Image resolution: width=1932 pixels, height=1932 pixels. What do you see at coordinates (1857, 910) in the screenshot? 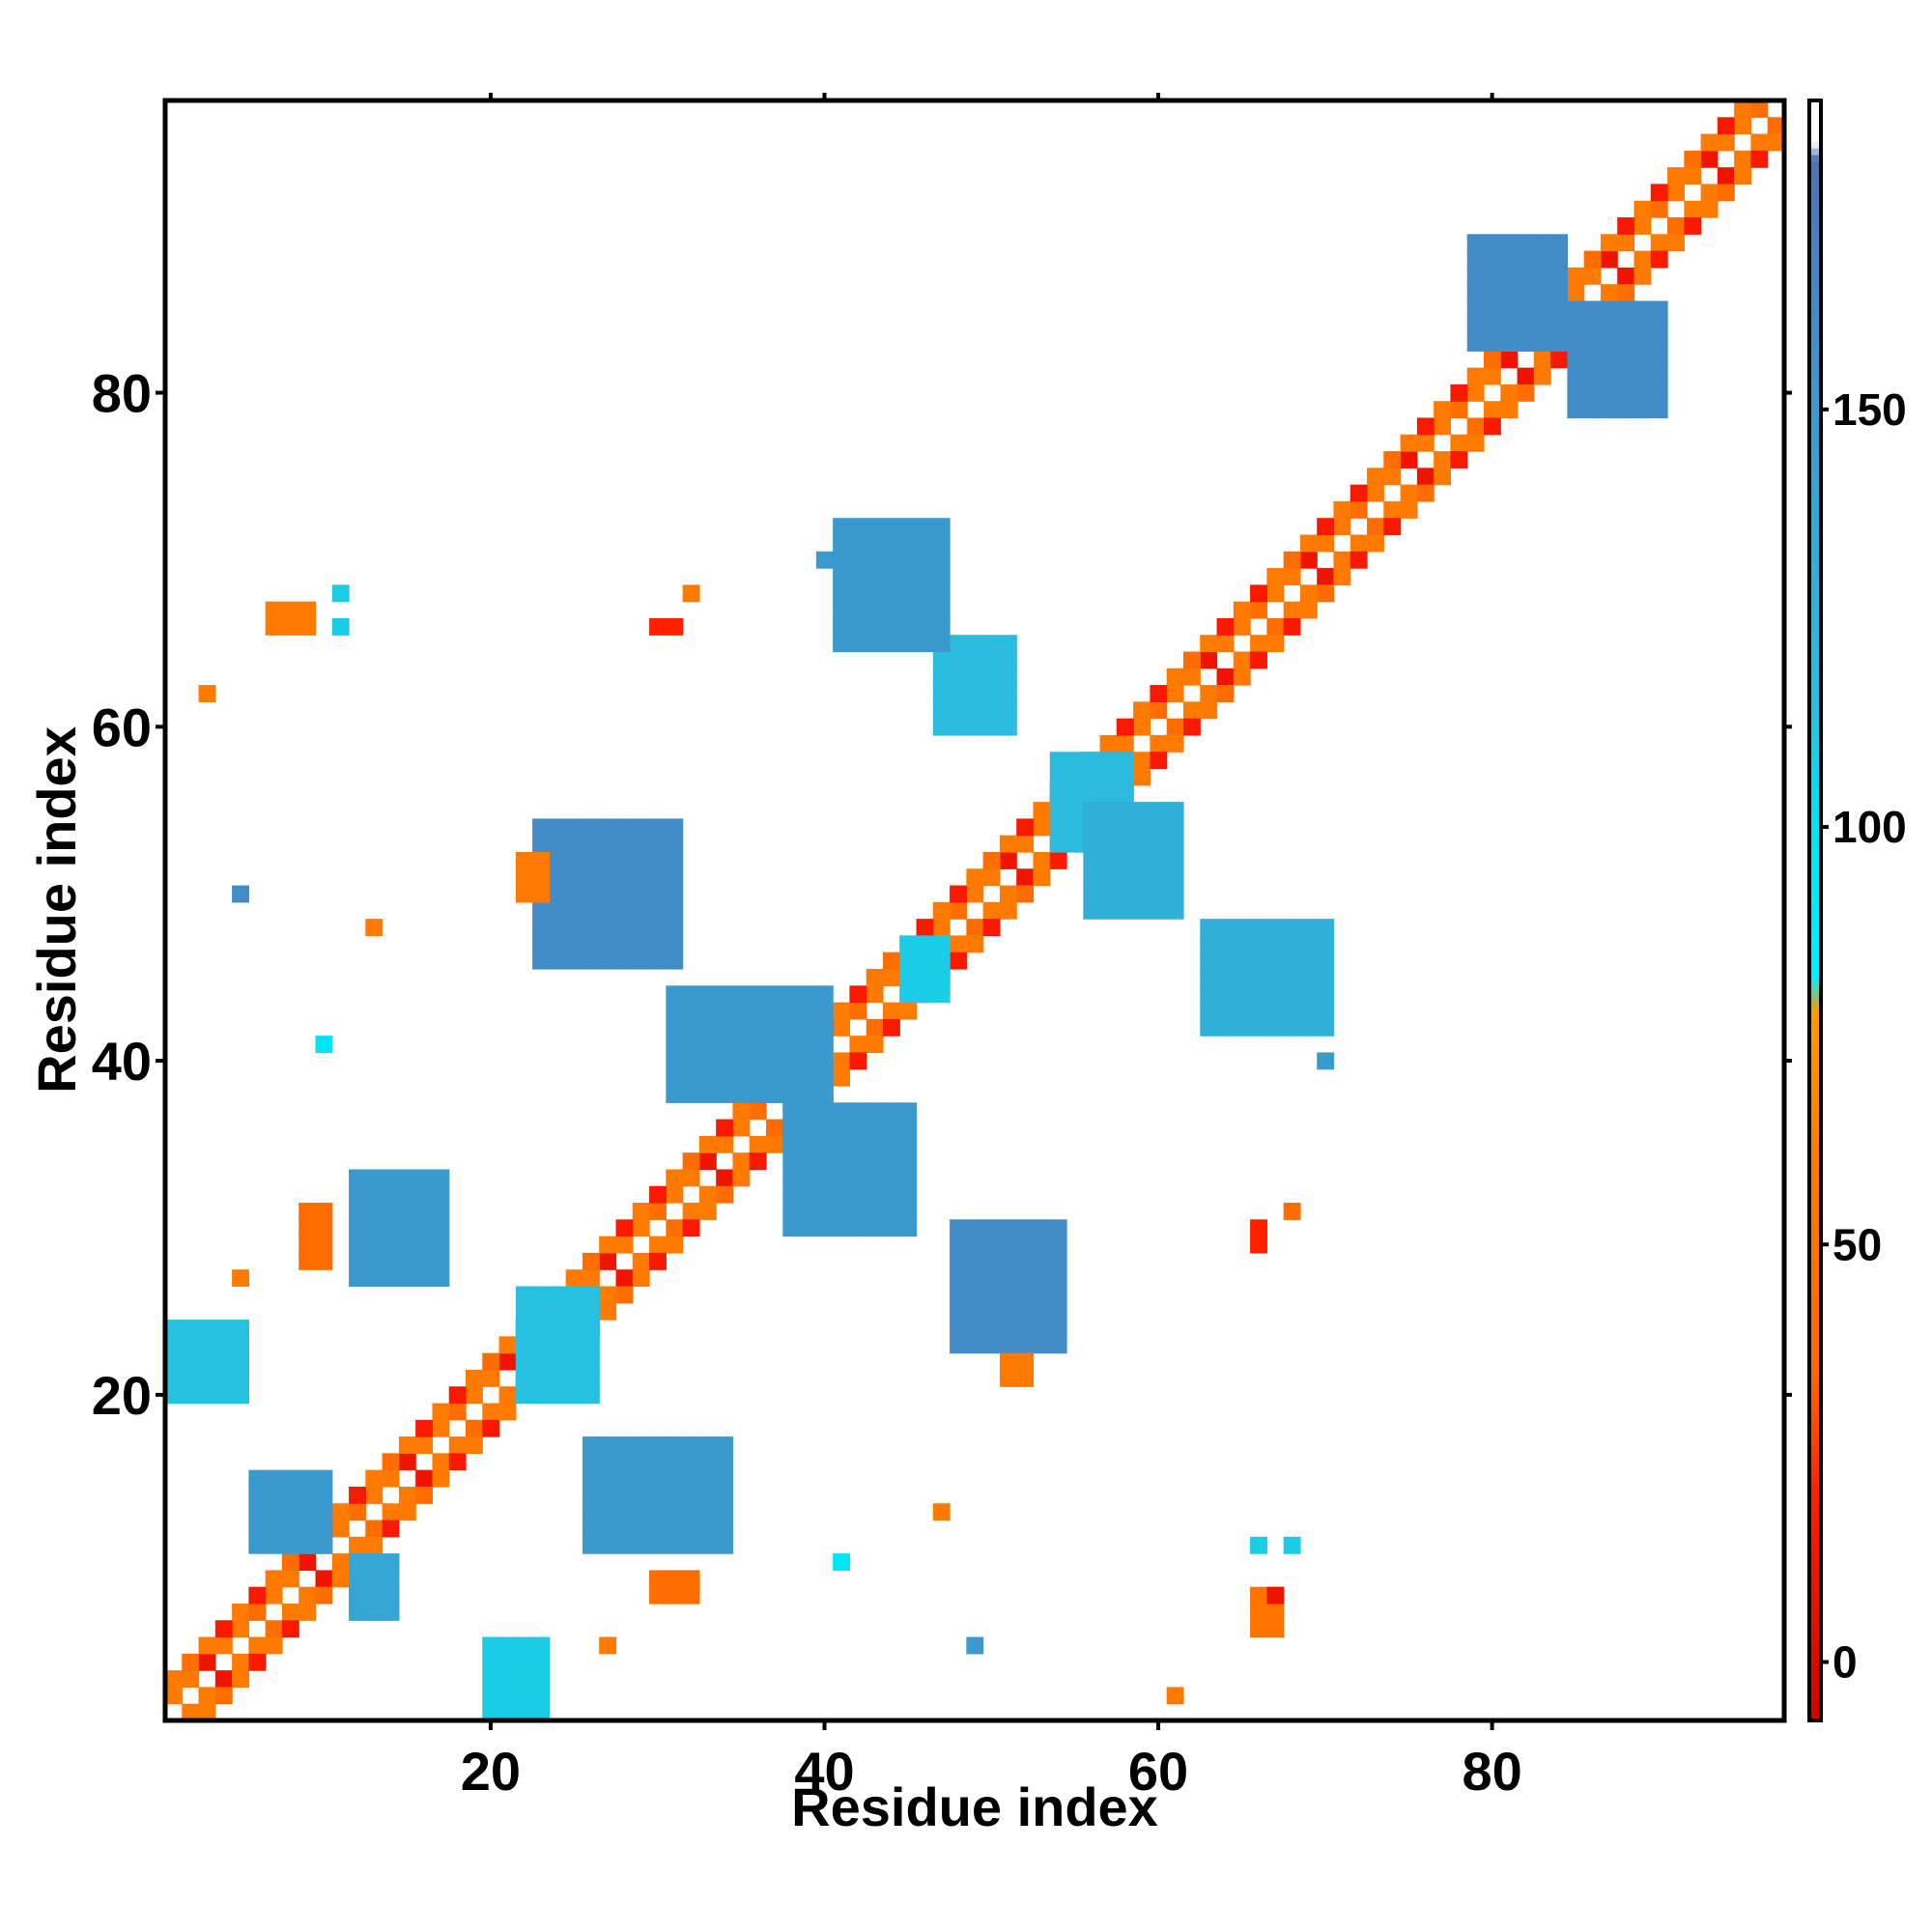
I see `colorbar: 0 50 100 150` at bounding box center [1857, 910].